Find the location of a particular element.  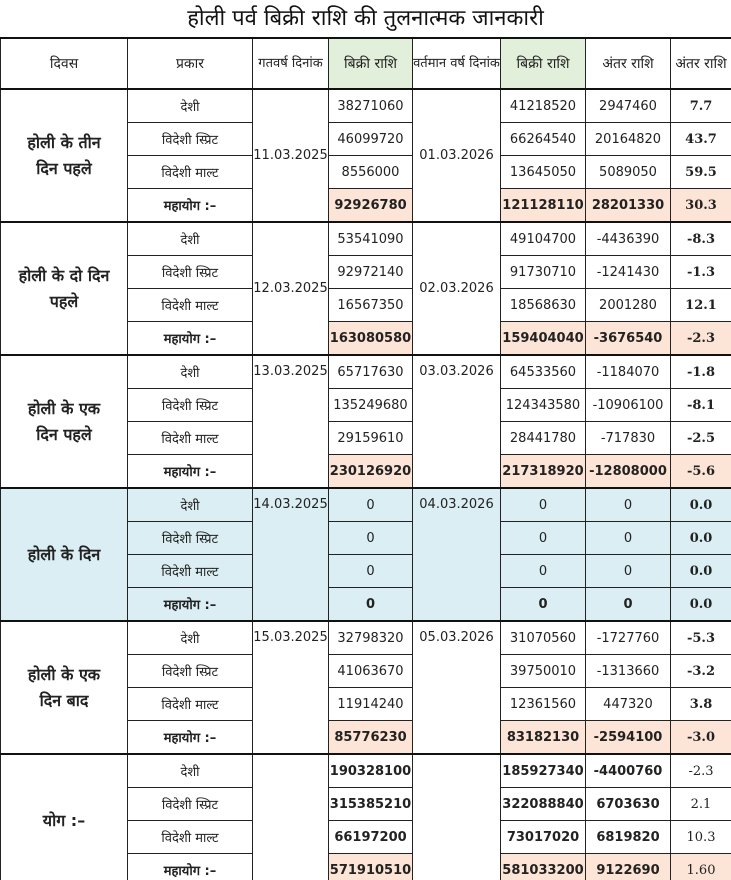

day-label: योग :– is located at coordinates (64, 816).